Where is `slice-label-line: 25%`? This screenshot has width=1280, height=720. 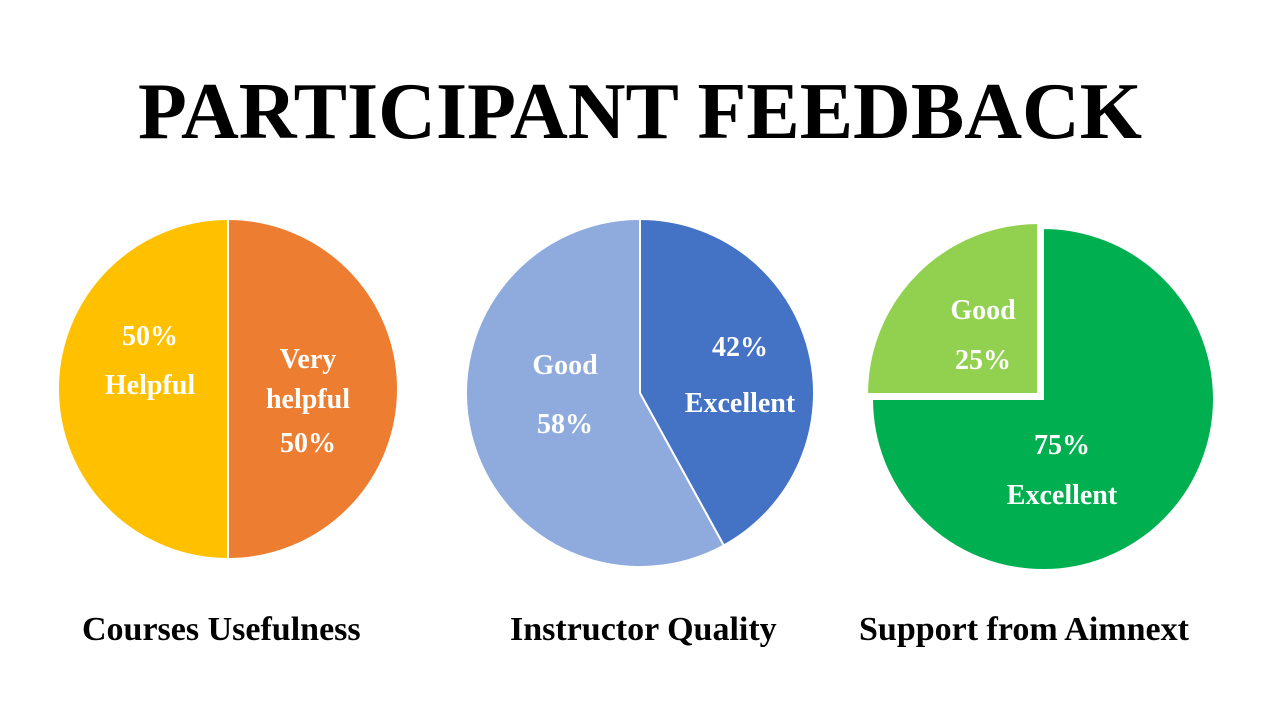 slice-label-line: 25% is located at coordinates (983, 360).